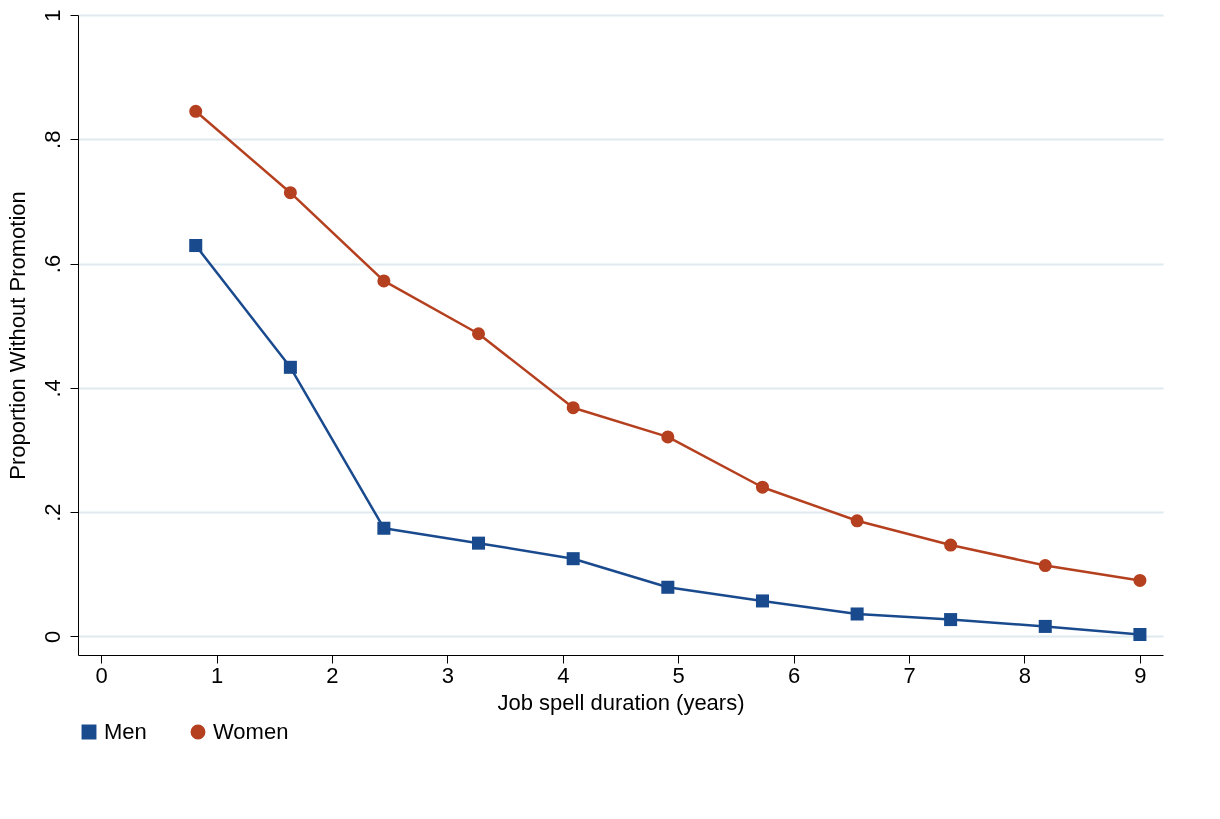  Describe the element at coordinates (1140, 675) in the screenshot. I see `x-tick-label: 9` at that location.